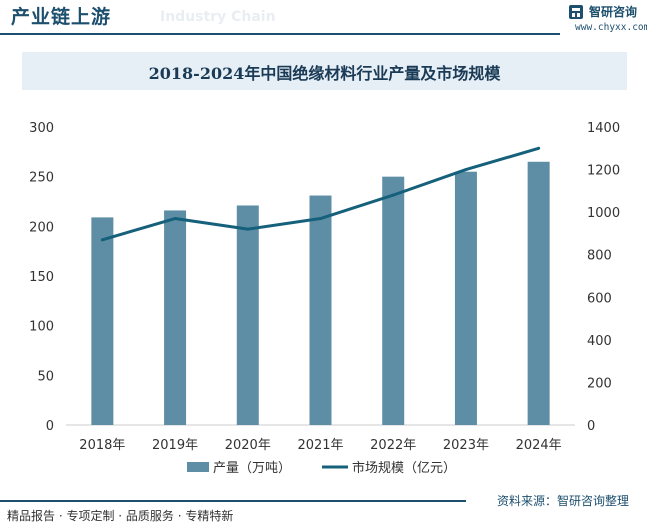 Image resolution: width=647 pixels, height=525 pixels. Describe the element at coordinates (41, 178) in the screenshot. I see `y-left-tick-label: 250` at that location.